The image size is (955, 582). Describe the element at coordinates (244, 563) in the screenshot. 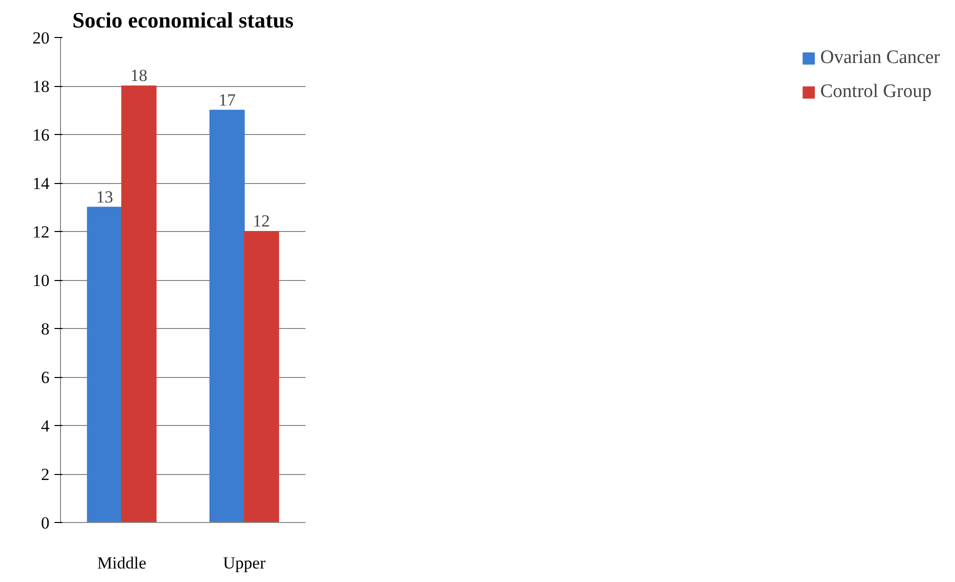

I see `x-tick-label: Upper` at that location.